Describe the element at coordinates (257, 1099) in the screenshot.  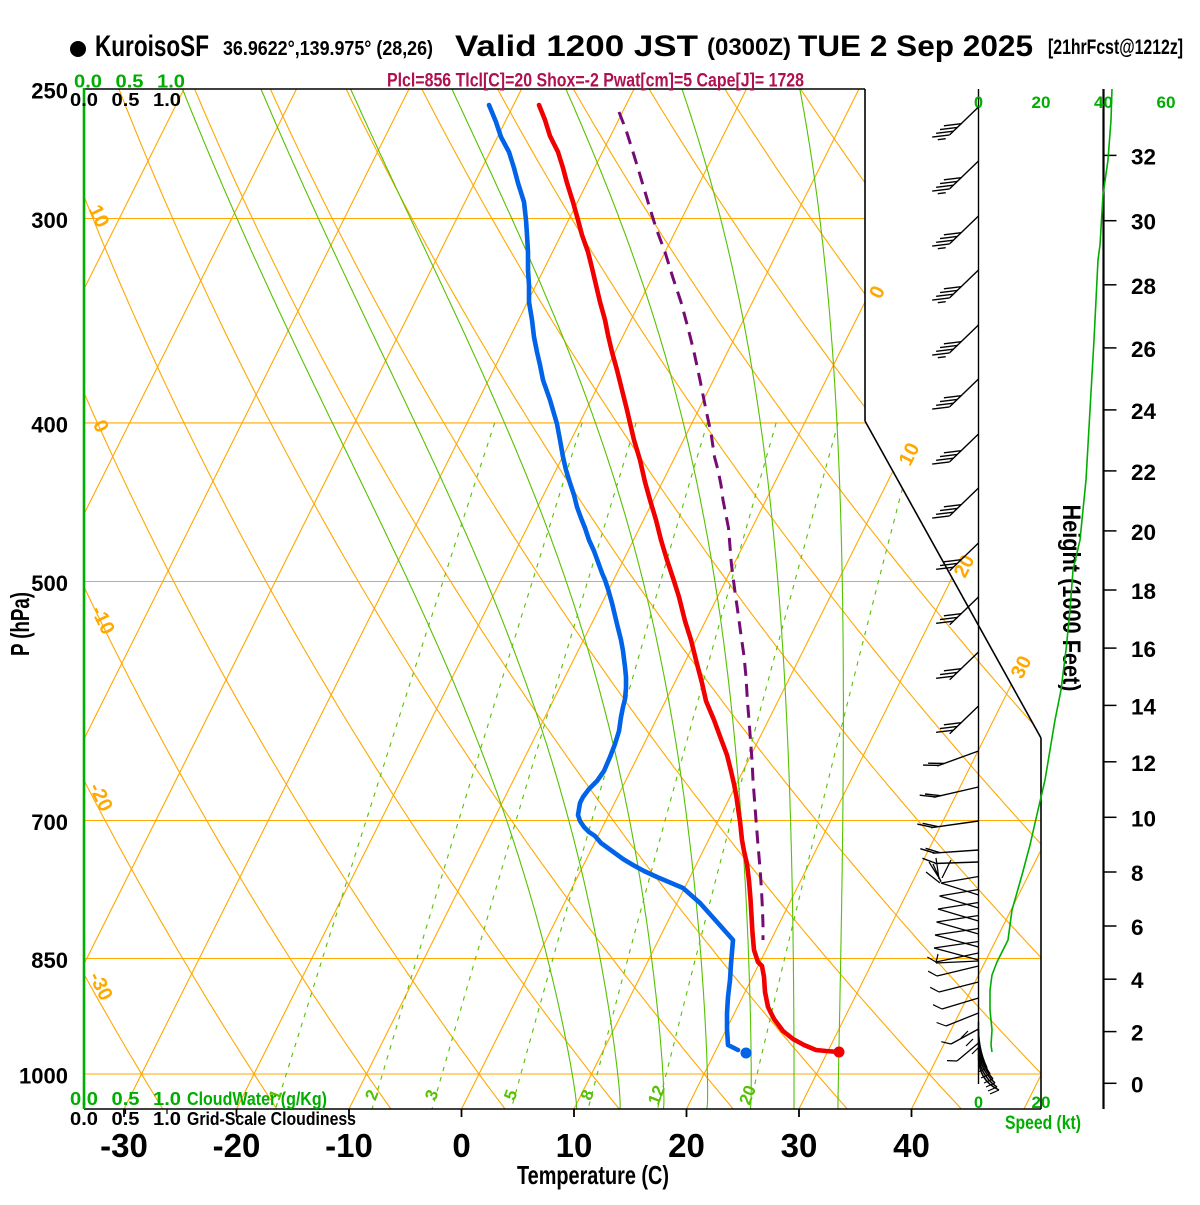
I see `svg-text: CloudWater (g/Kg)` at that location.